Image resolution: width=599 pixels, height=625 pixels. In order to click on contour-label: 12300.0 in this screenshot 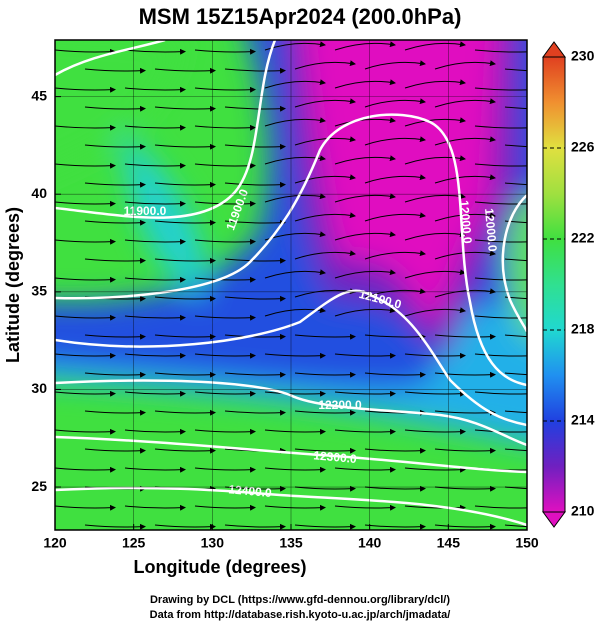, I will do `click(335, 457)`.